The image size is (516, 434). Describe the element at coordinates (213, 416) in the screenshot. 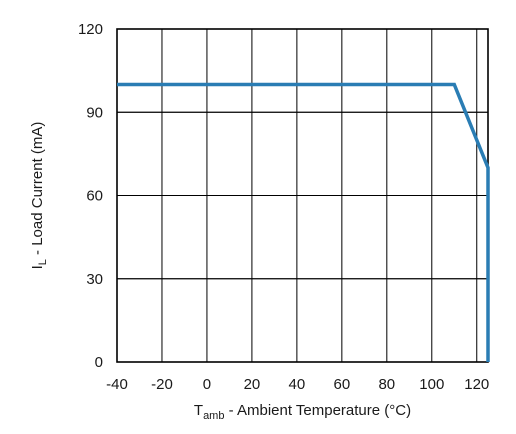

I see `x-axis-label-sub: amb` at that location.